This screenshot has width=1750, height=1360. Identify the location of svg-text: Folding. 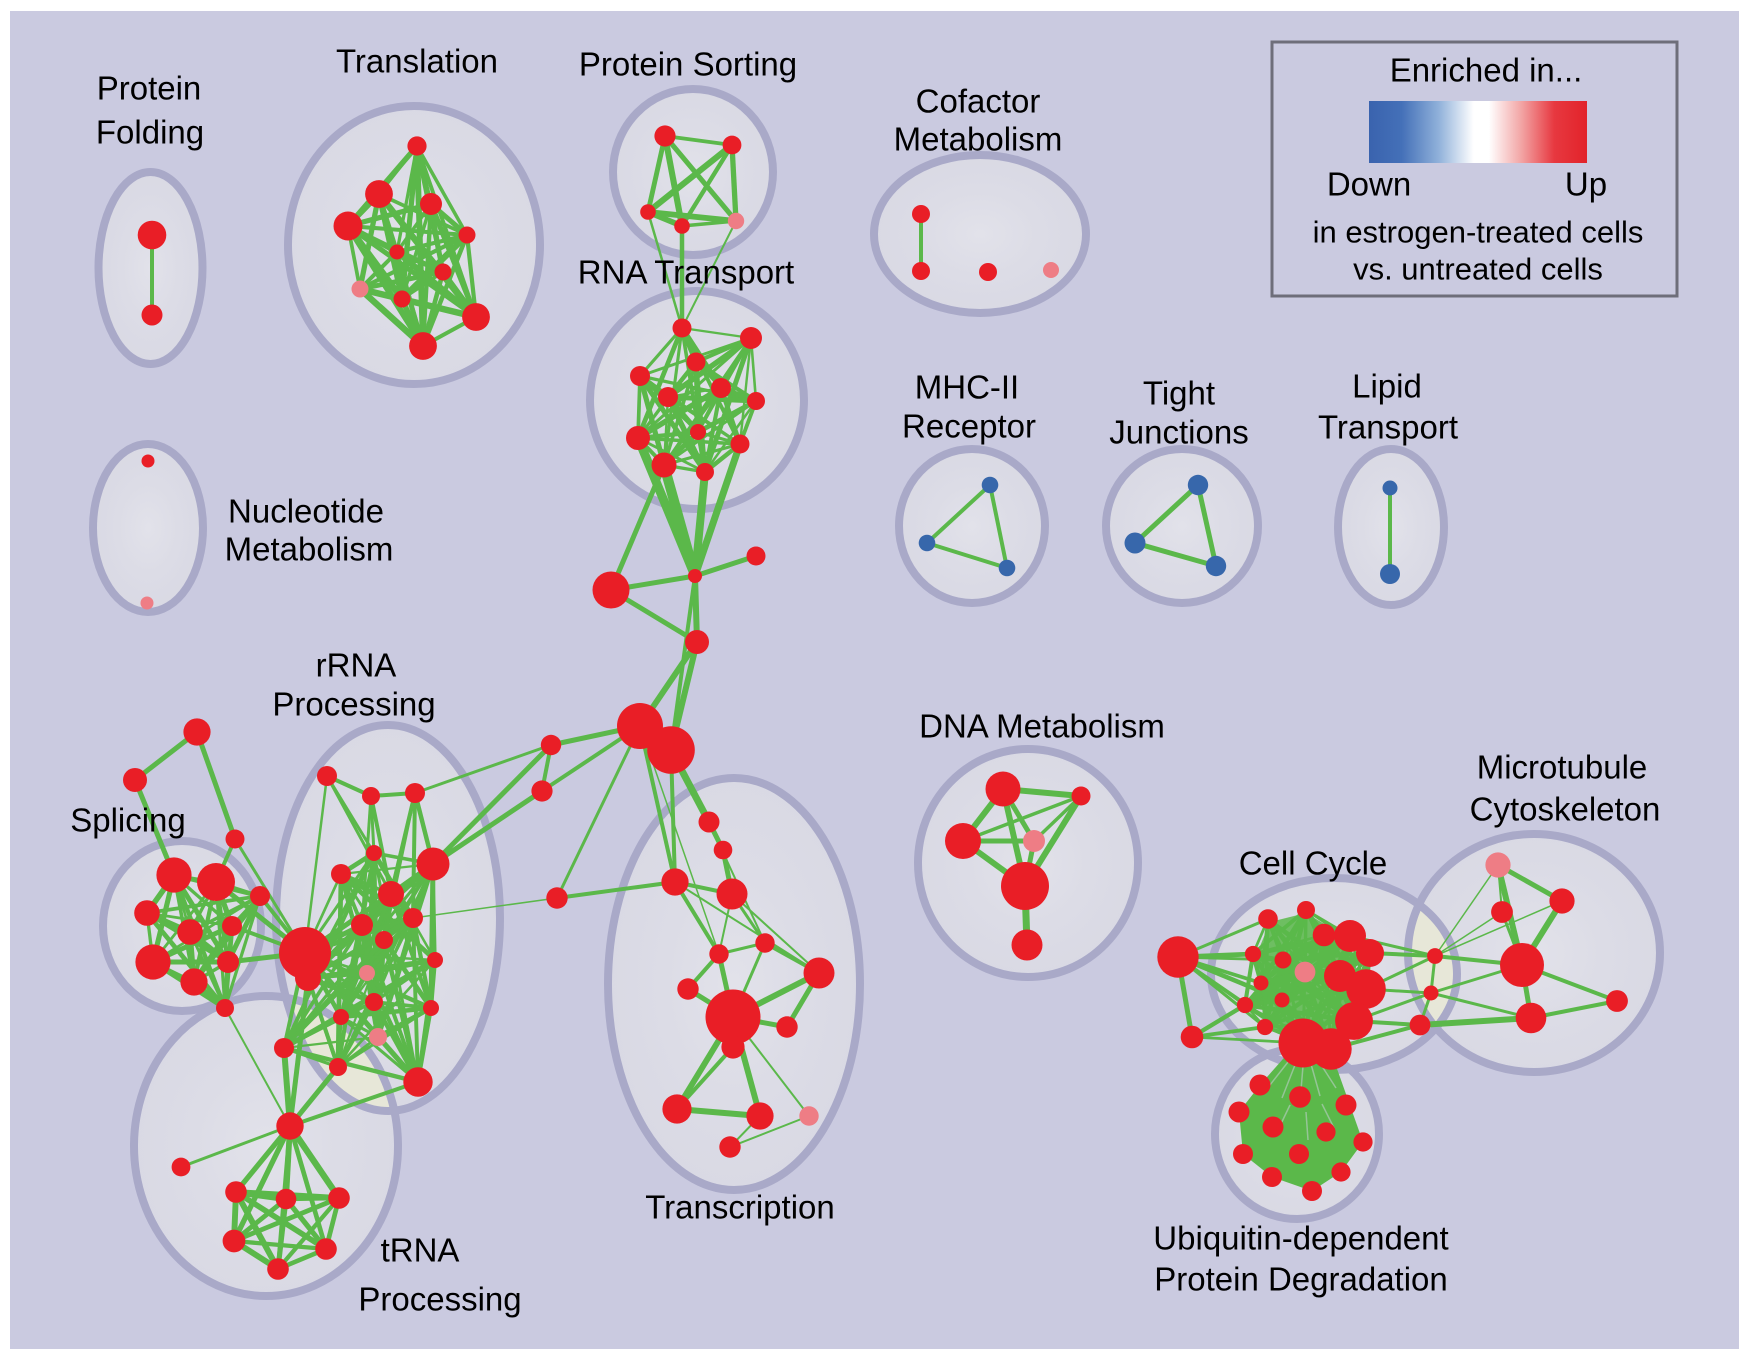
(150, 132).